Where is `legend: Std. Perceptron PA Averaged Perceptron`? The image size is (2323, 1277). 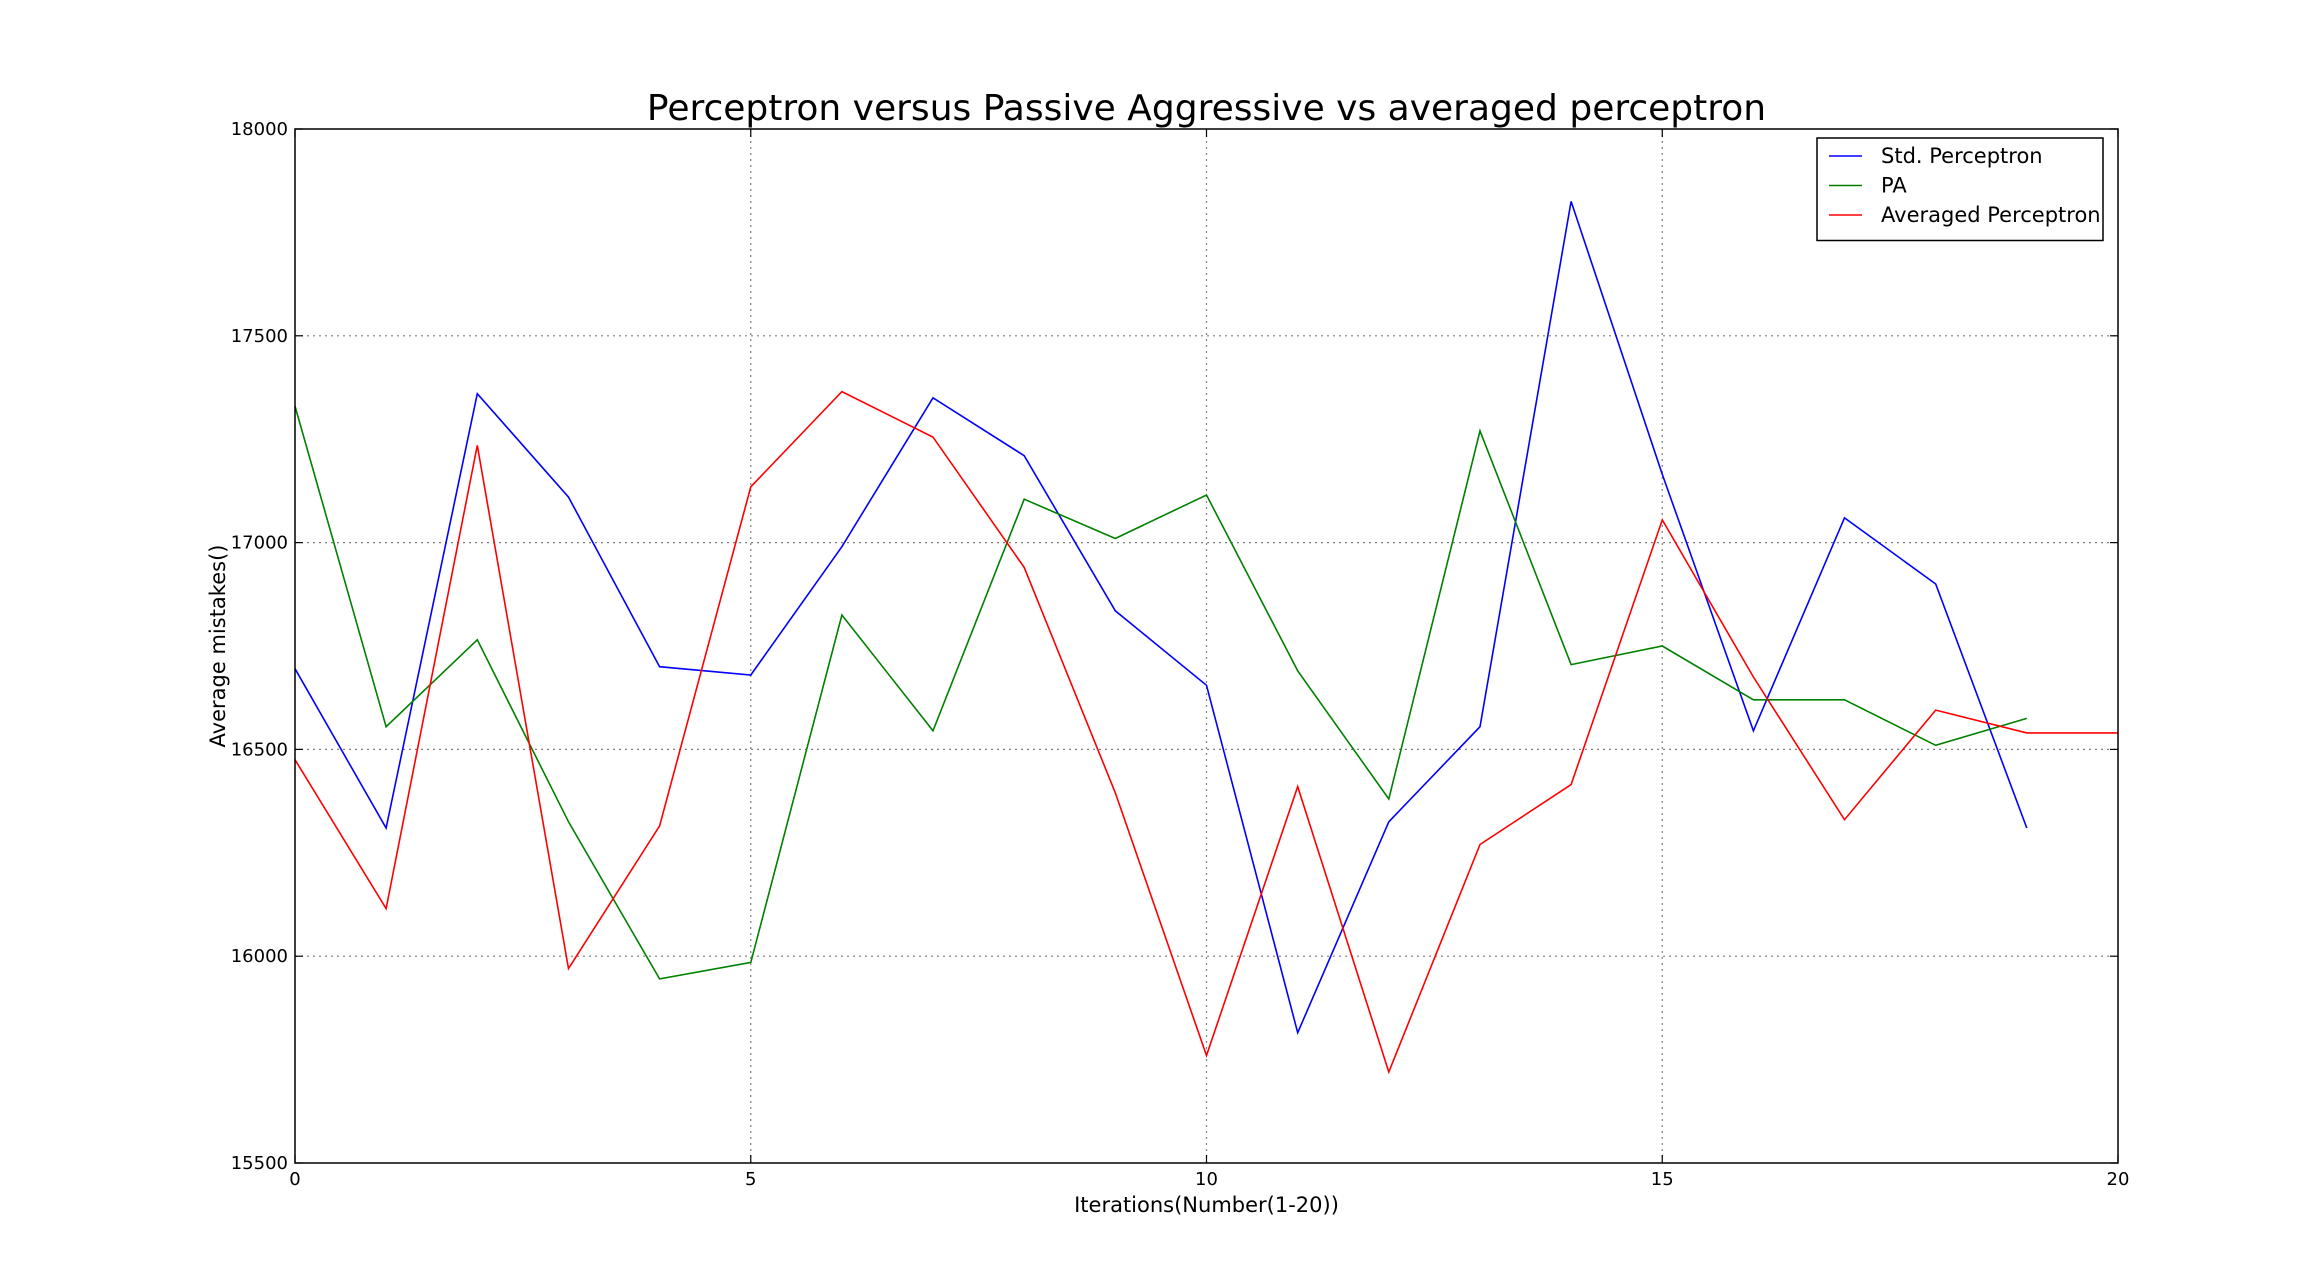 legend: Std. Perceptron PA Averaged Perceptron is located at coordinates (1960, 189).